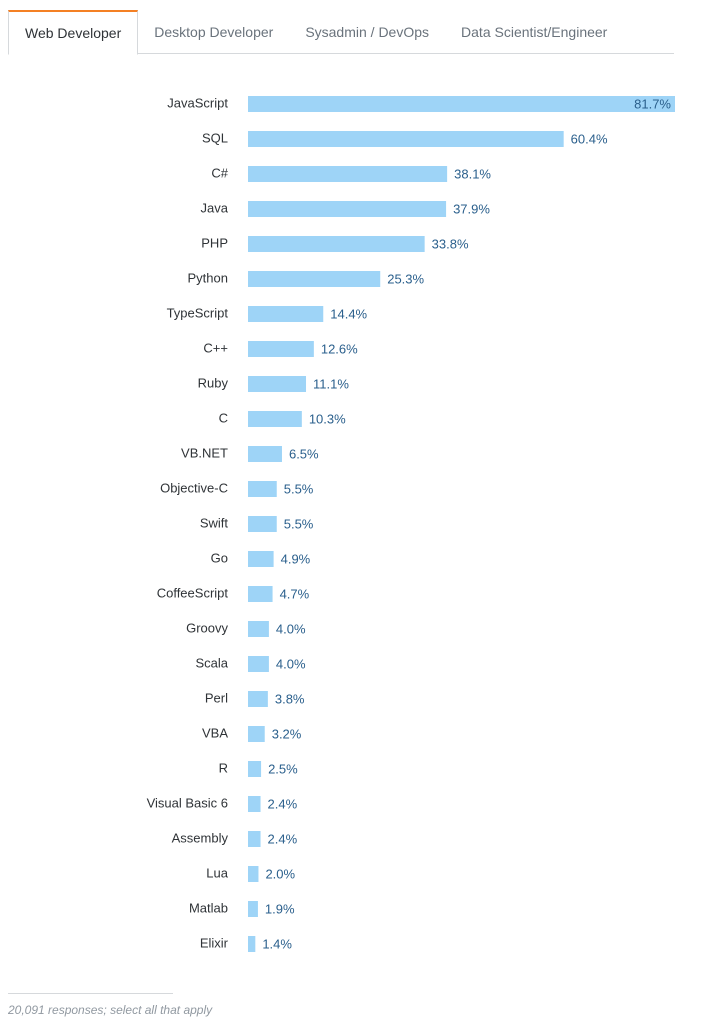 The image size is (702, 1036). I want to click on value-label-c: 12.6%, so click(339, 348).